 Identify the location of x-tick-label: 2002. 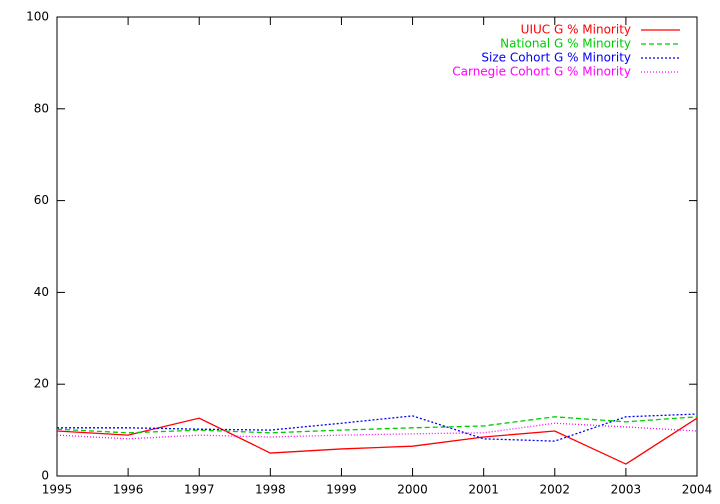
(555, 490).